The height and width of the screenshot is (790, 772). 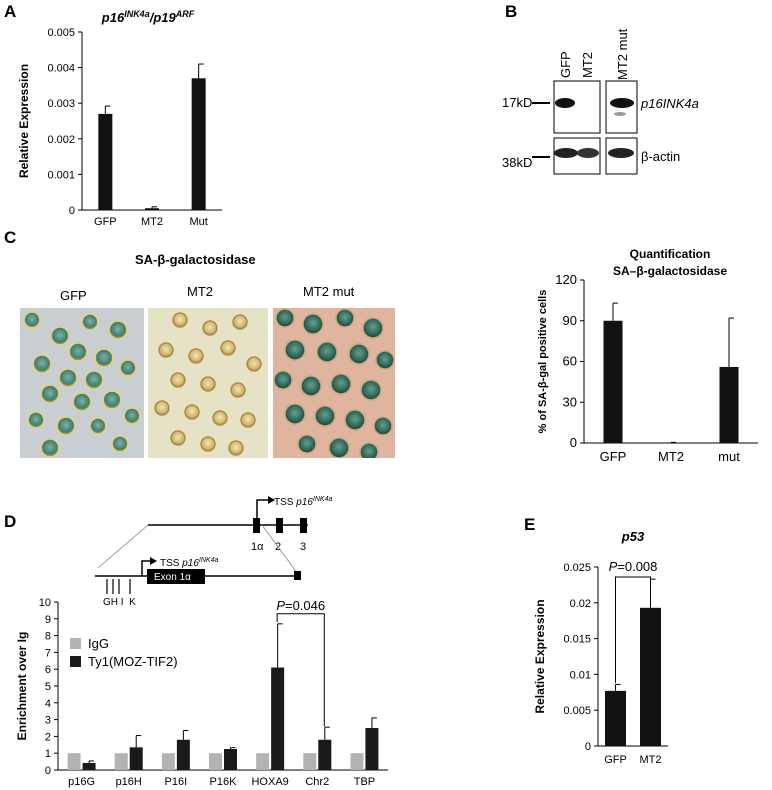 I want to click on zoom-line, so click(x=280, y=549).